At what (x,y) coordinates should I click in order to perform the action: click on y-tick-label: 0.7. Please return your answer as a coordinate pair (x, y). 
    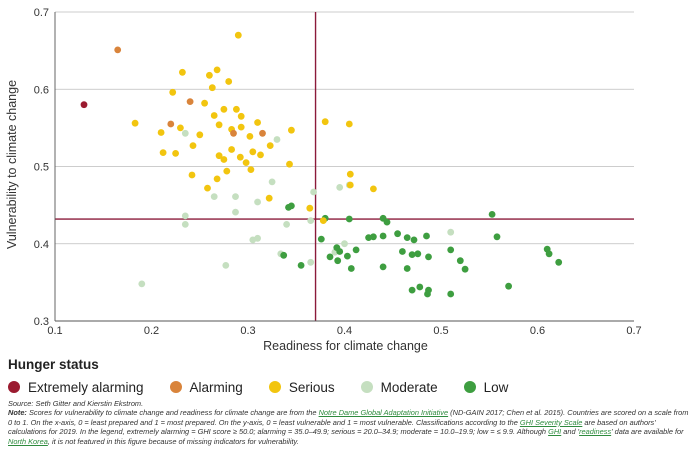
    Looking at the image, I should click on (41, 13).